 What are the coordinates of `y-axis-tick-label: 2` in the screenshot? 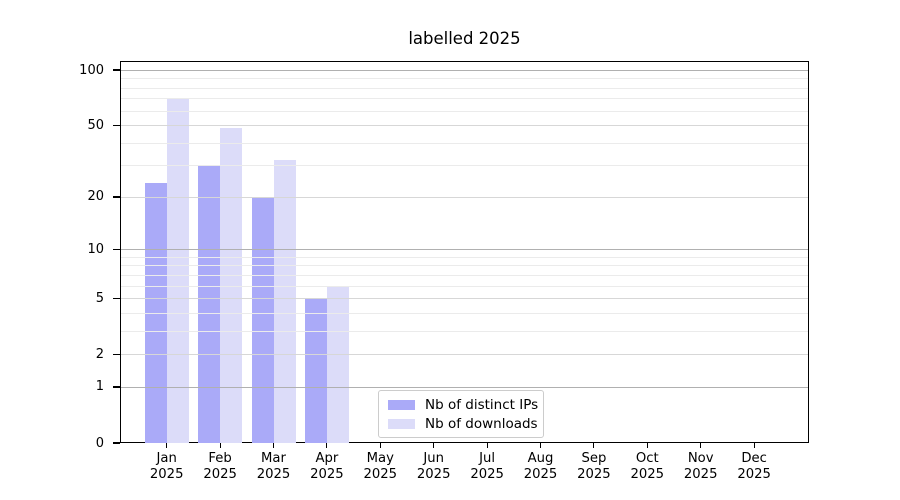 It's located at (99, 354).